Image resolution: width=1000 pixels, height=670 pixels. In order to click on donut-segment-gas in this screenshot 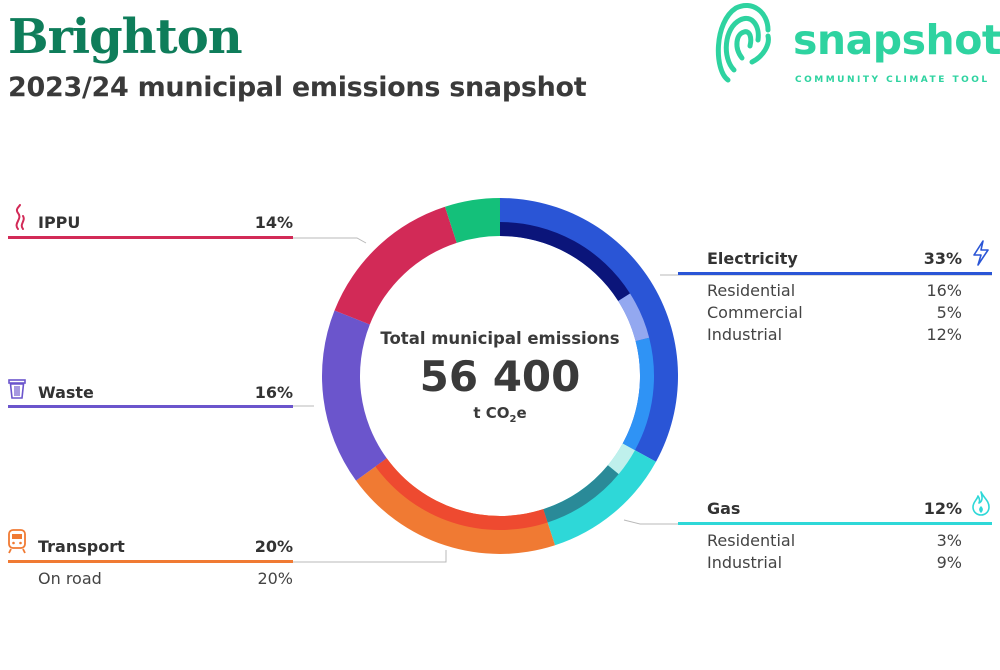, I will do `click(599, 494)`.